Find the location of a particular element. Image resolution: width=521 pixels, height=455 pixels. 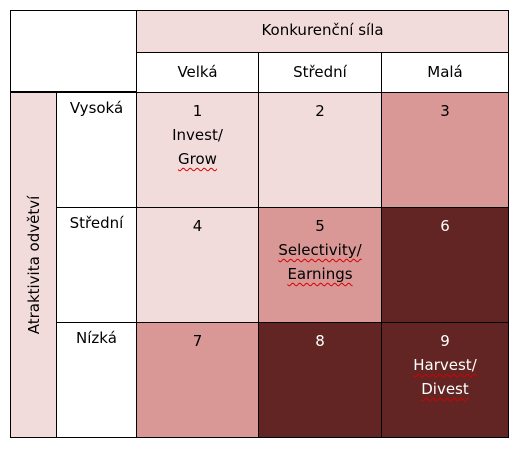

column-header-velka: Velká is located at coordinates (197, 72).